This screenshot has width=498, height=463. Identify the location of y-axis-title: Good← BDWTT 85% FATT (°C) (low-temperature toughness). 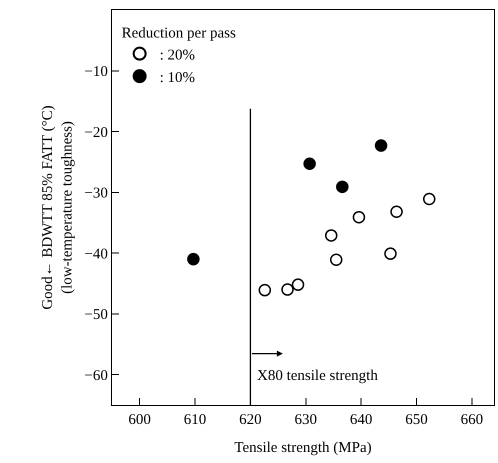
(58, 207).